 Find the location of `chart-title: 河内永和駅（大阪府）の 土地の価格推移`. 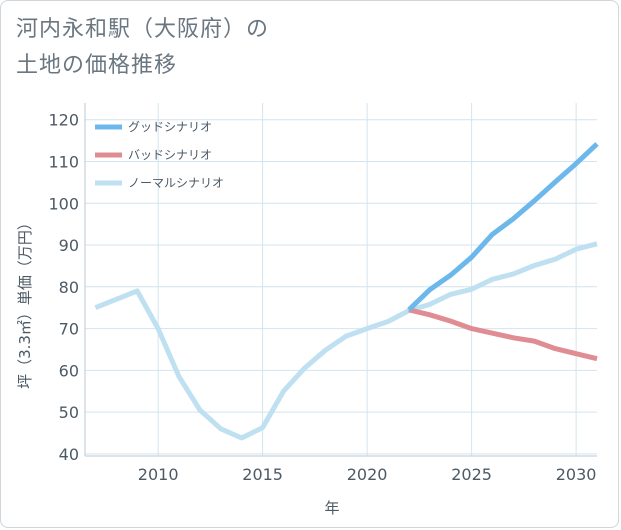

chart-title: 河内永和駅（大阪府）の 土地の価格推移 is located at coordinates (196, 48).